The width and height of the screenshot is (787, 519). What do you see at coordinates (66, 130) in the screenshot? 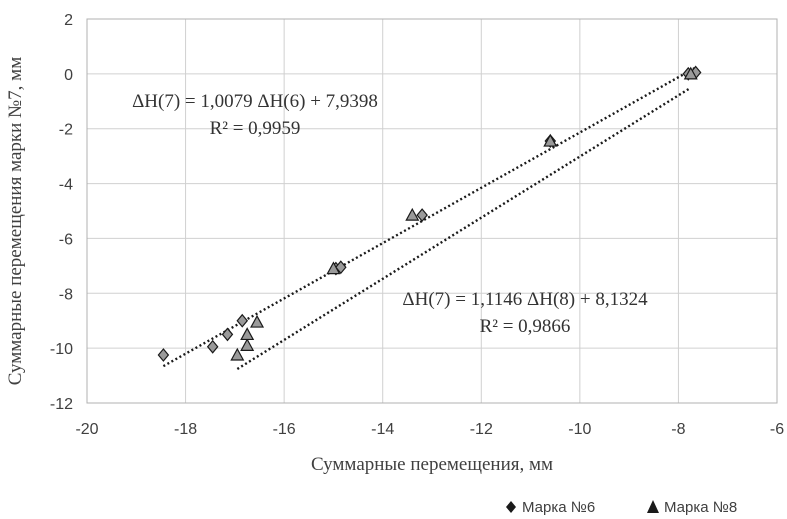
I see `y-tick-label: -2` at bounding box center [66, 130].